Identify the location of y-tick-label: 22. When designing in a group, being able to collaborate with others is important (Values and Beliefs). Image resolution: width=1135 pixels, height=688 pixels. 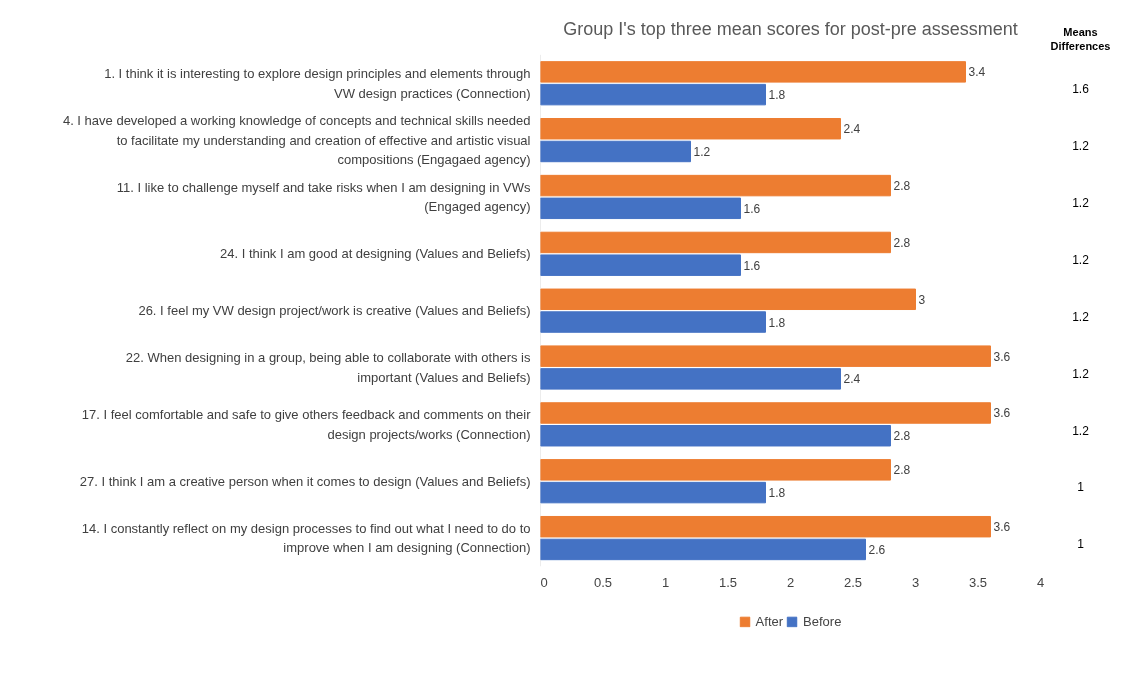
(328, 367).